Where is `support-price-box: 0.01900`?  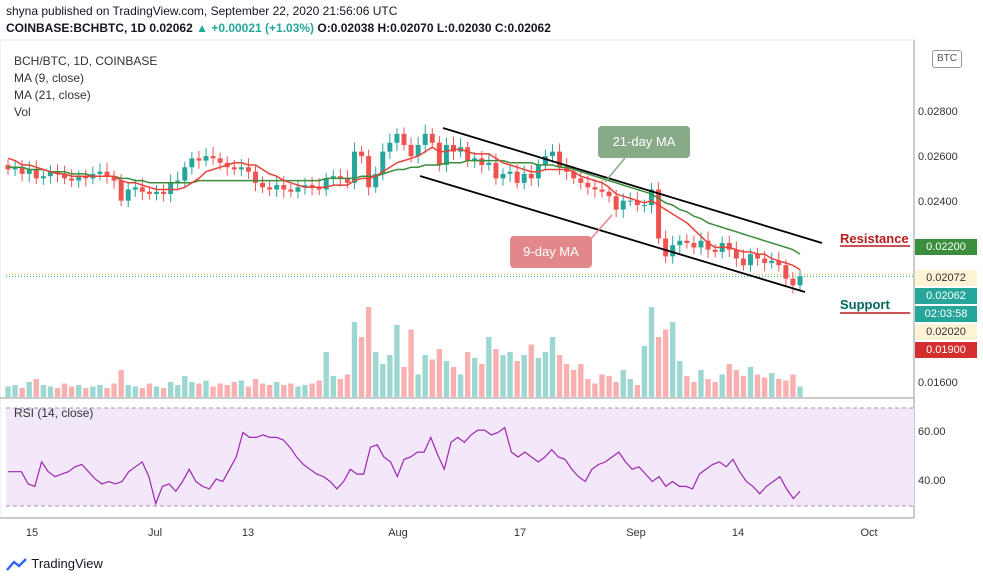
support-price-box: 0.01900 is located at coordinates (946, 350).